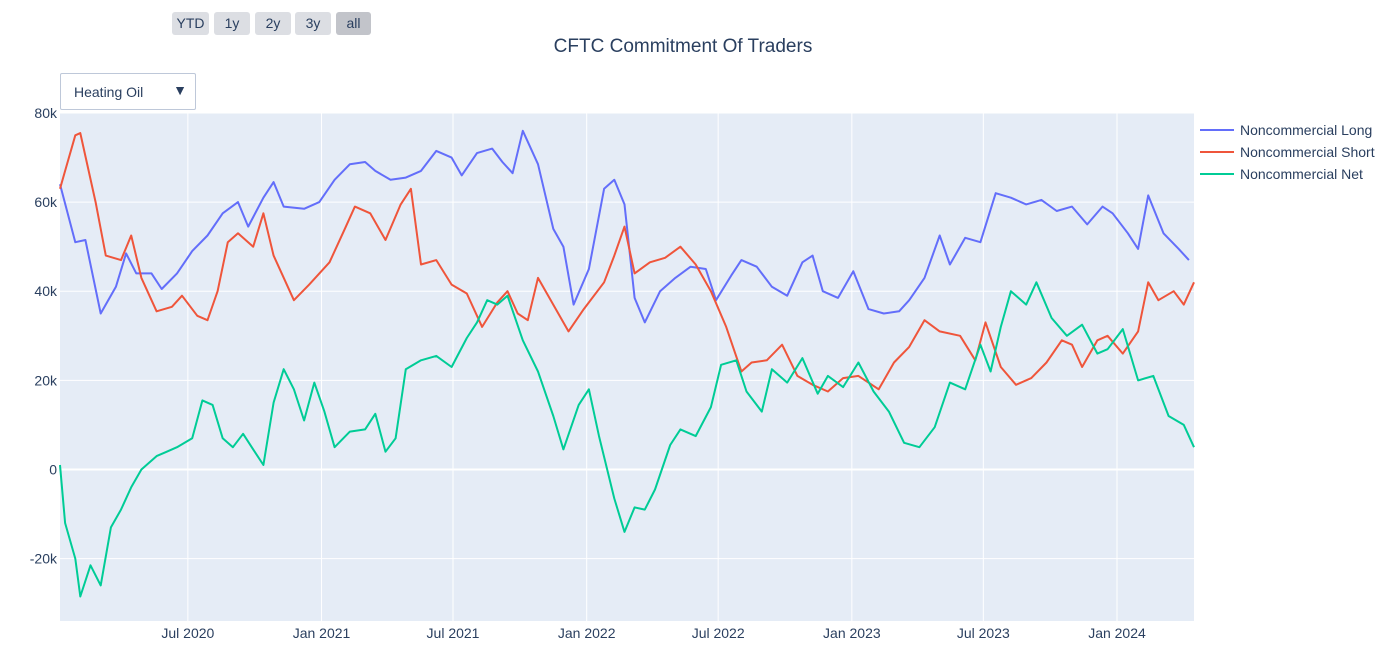 The height and width of the screenshot is (657, 1398). Describe the element at coordinates (44, 559) in the screenshot. I see `y-tick-label: -20k` at that location.